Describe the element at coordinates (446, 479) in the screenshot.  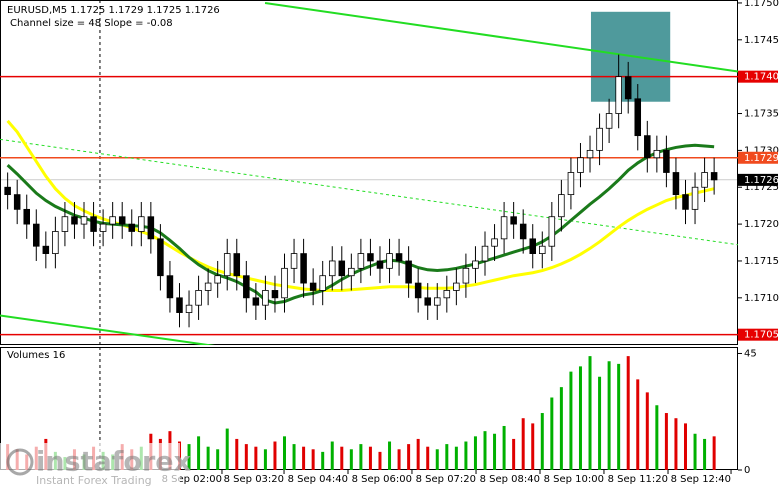
I see `x-tick-label: 8 Sep 07:20` at that location.